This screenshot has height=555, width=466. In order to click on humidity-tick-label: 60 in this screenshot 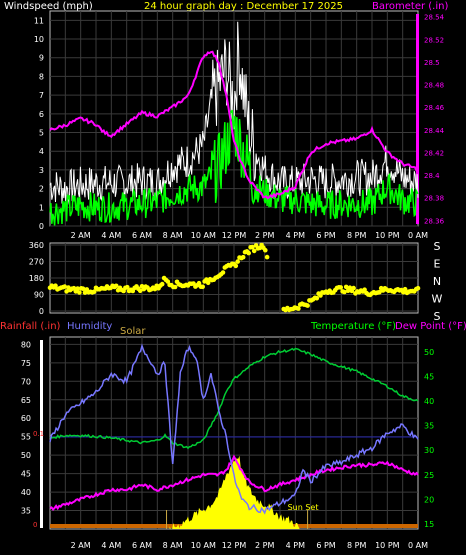, I will do `click(26, 418)`.